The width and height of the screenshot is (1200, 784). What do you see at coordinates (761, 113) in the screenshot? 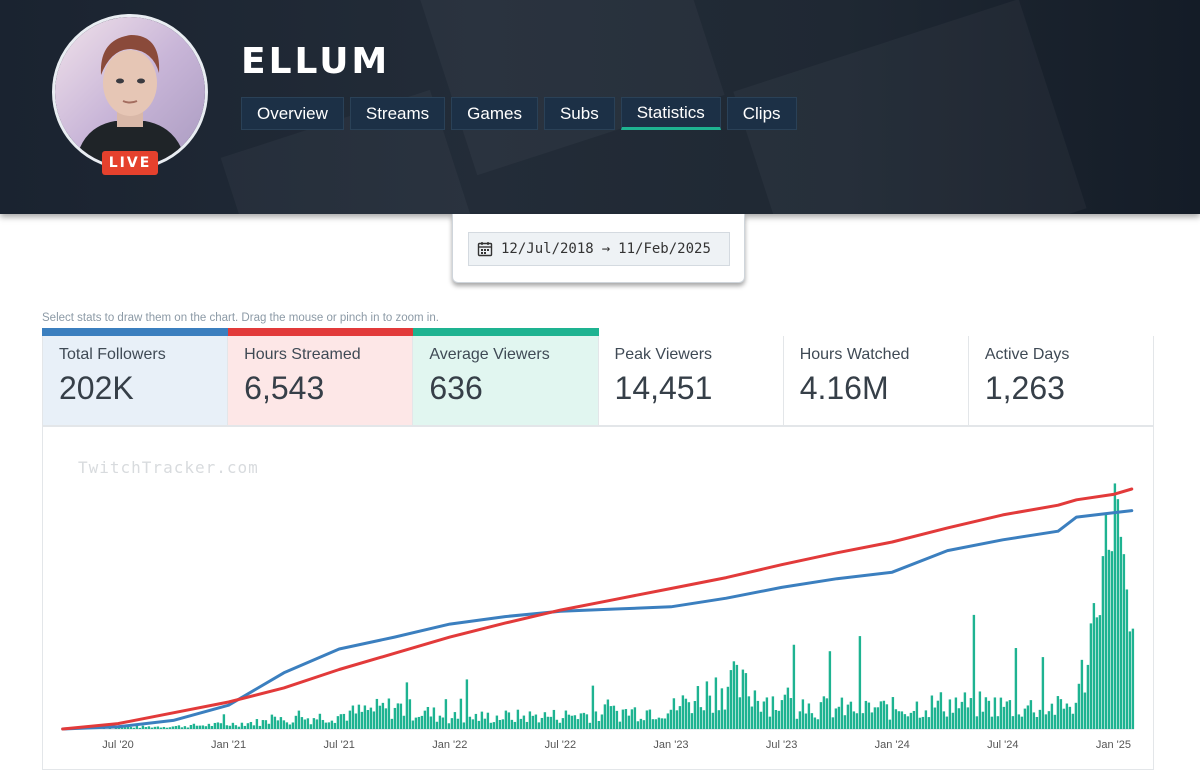
I see `tab-clips: Clips` at bounding box center [761, 113].